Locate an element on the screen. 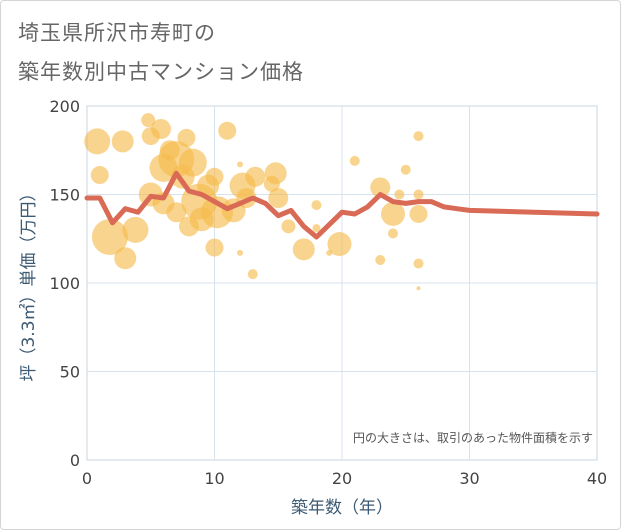  x-tick-label: 20 is located at coordinates (342, 478).